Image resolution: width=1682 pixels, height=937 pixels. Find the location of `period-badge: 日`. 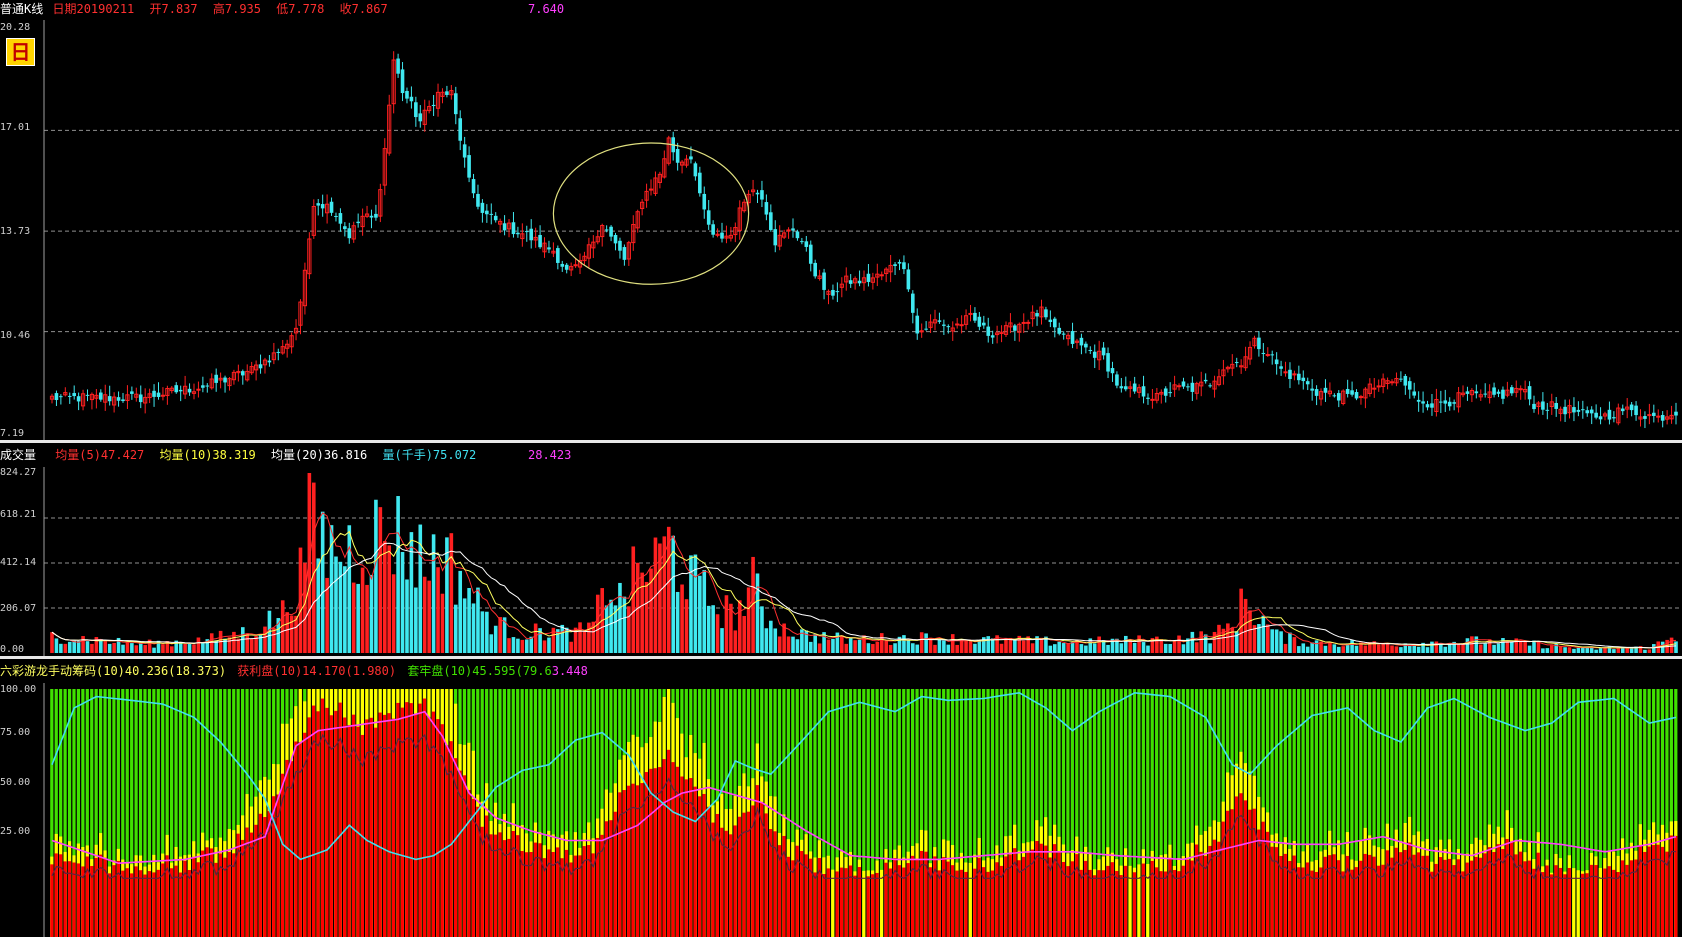

period-badge: 日 is located at coordinates (20, 52).